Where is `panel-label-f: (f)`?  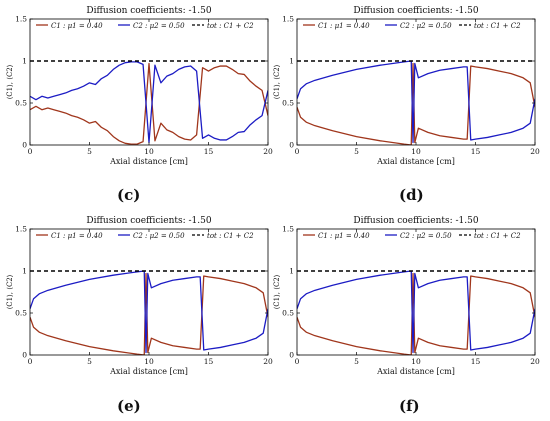
panel-label-f: (f) is located at coordinates (409, 406).